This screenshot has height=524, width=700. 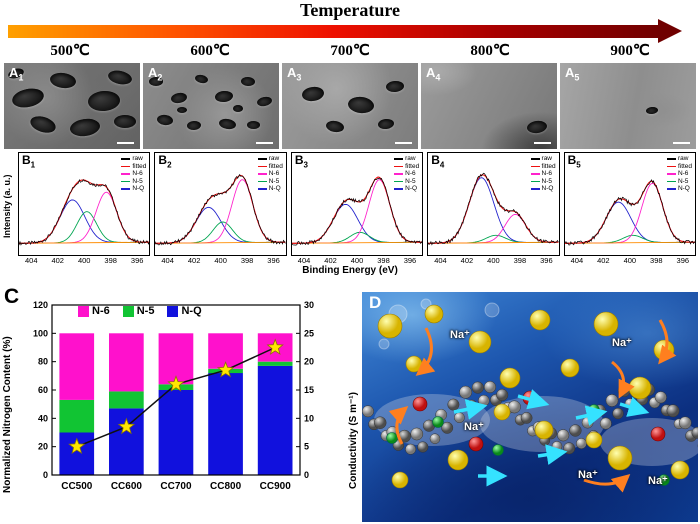 I want to click on y-tick-label: 25, so click(x=309, y=333).